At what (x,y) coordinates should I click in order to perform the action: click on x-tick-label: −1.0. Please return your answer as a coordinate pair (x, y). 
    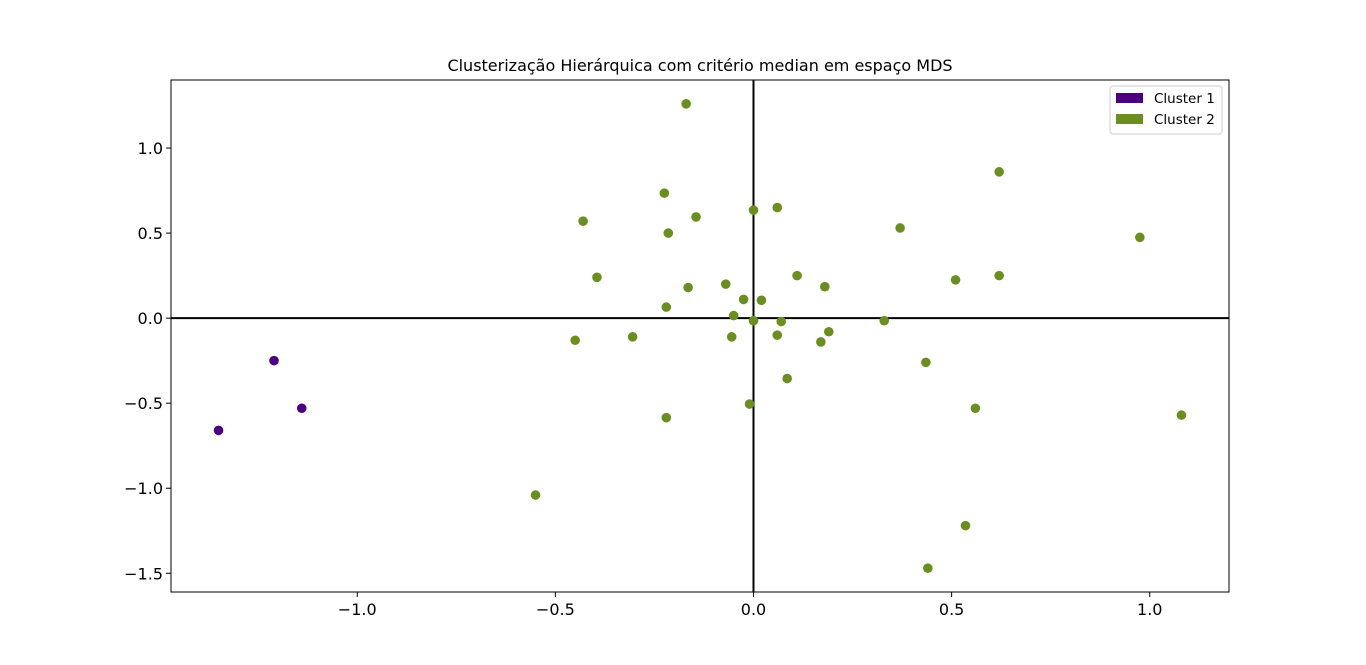
    Looking at the image, I should click on (357, 609).